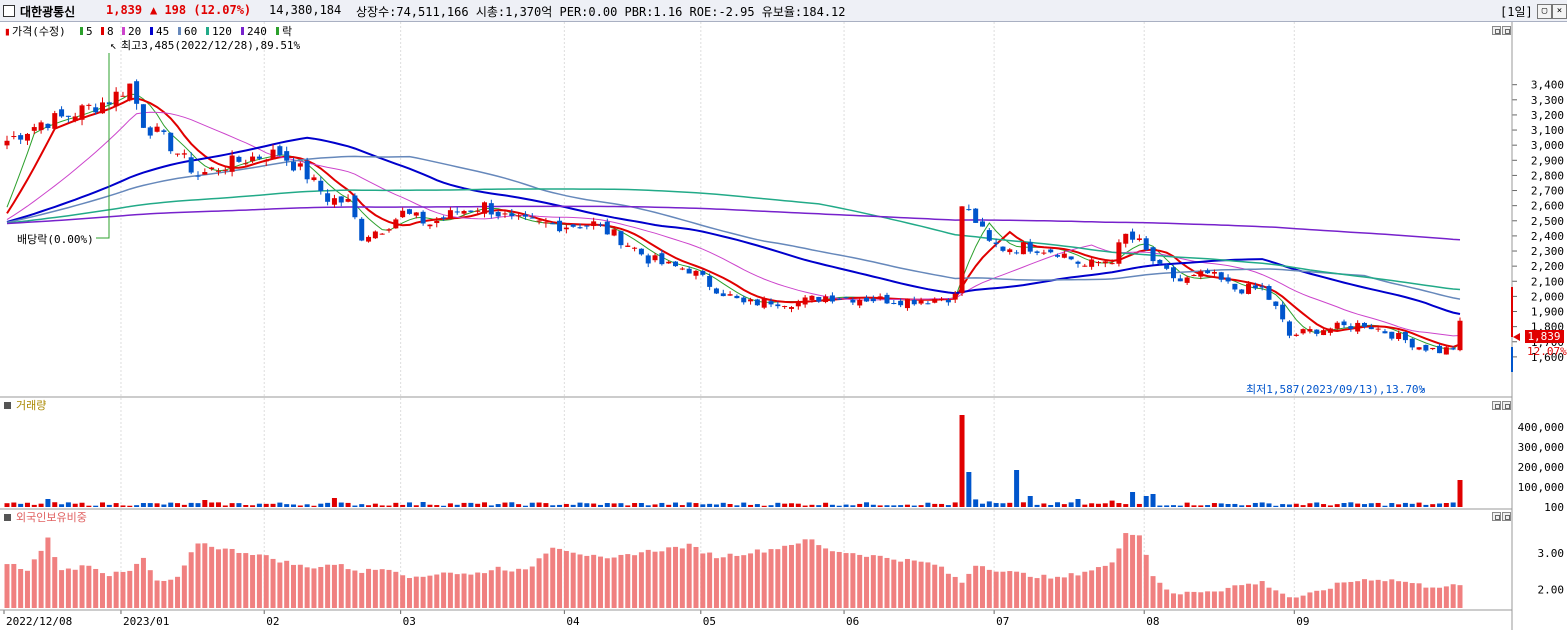 Image resolution: width=1567 pixels, height=630 pixels. I want to click on price-panel-min-button, so click(1496, 30).